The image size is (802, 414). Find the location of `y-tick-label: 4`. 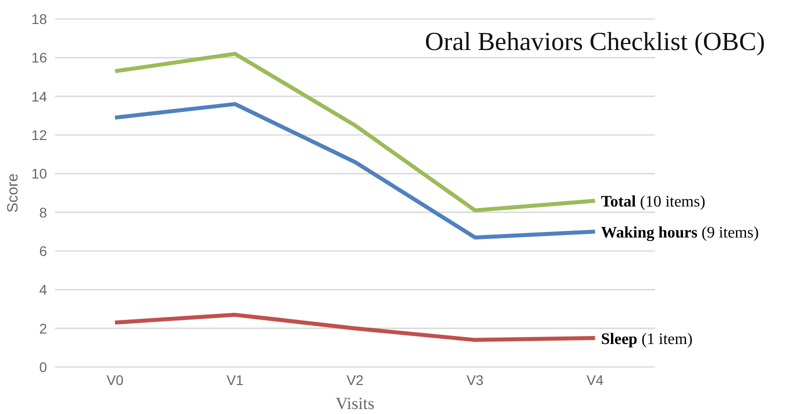

y-tick-label: 4 is located at coordinates (43, 290).